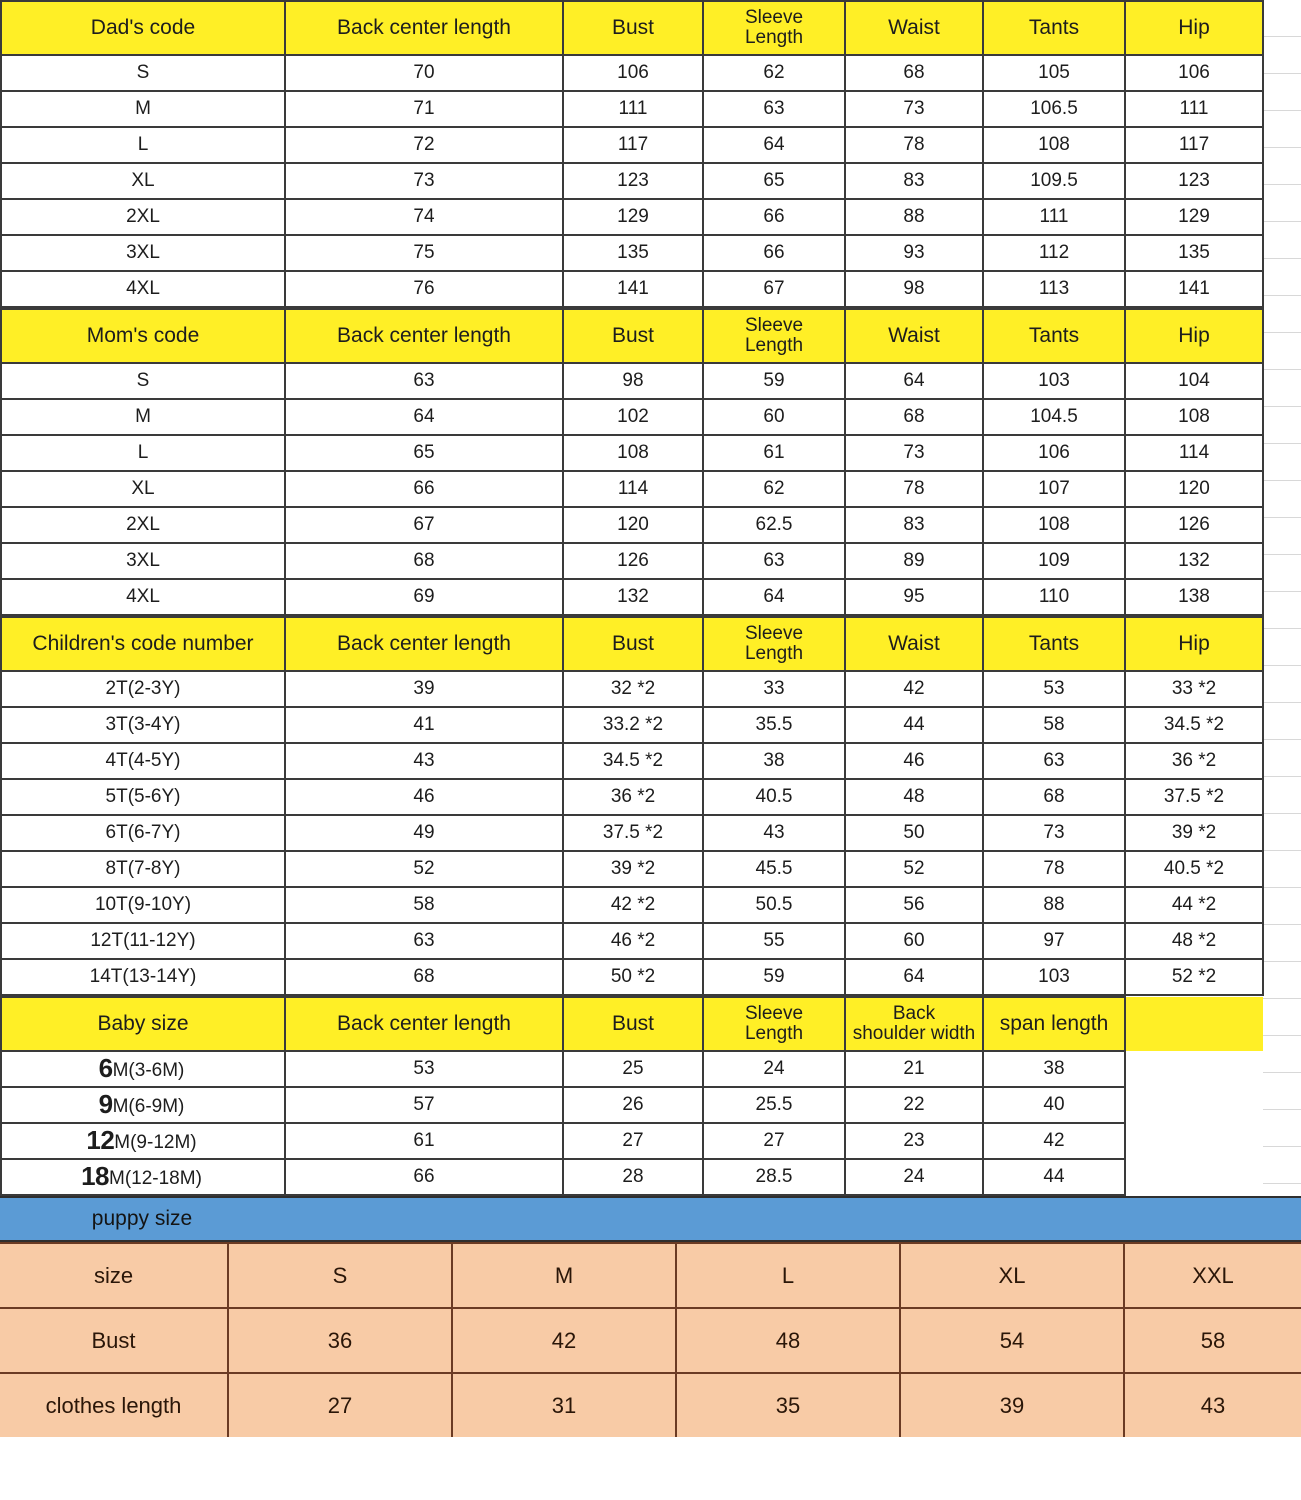  What do you see at coordinates (424, 1141) in the screenshot?
I see `cell-back: 61` at bounding box center [424, 1141].